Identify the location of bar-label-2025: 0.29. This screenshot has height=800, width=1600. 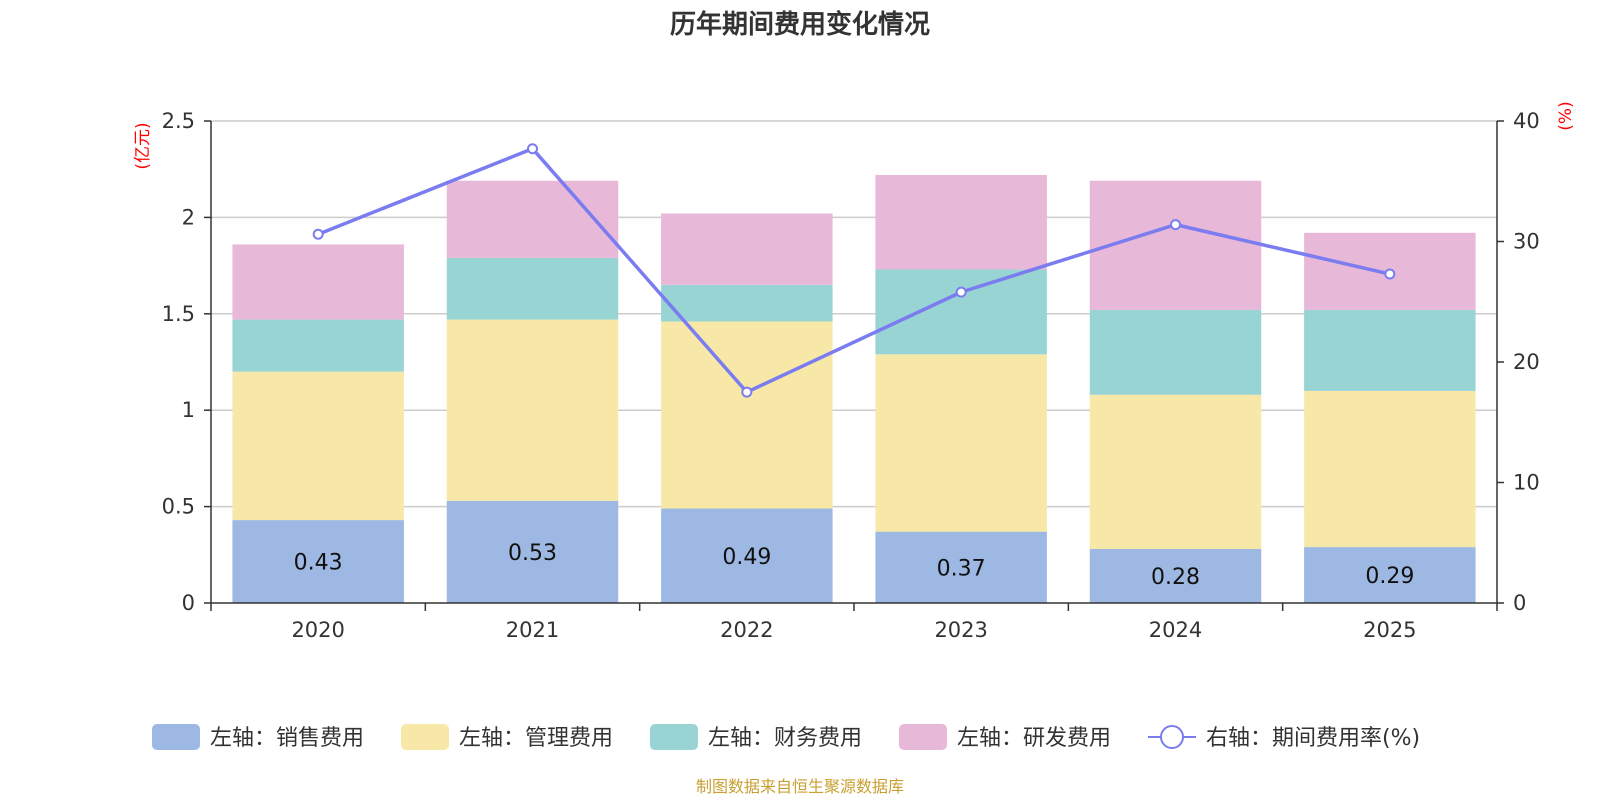
(1389, 576).